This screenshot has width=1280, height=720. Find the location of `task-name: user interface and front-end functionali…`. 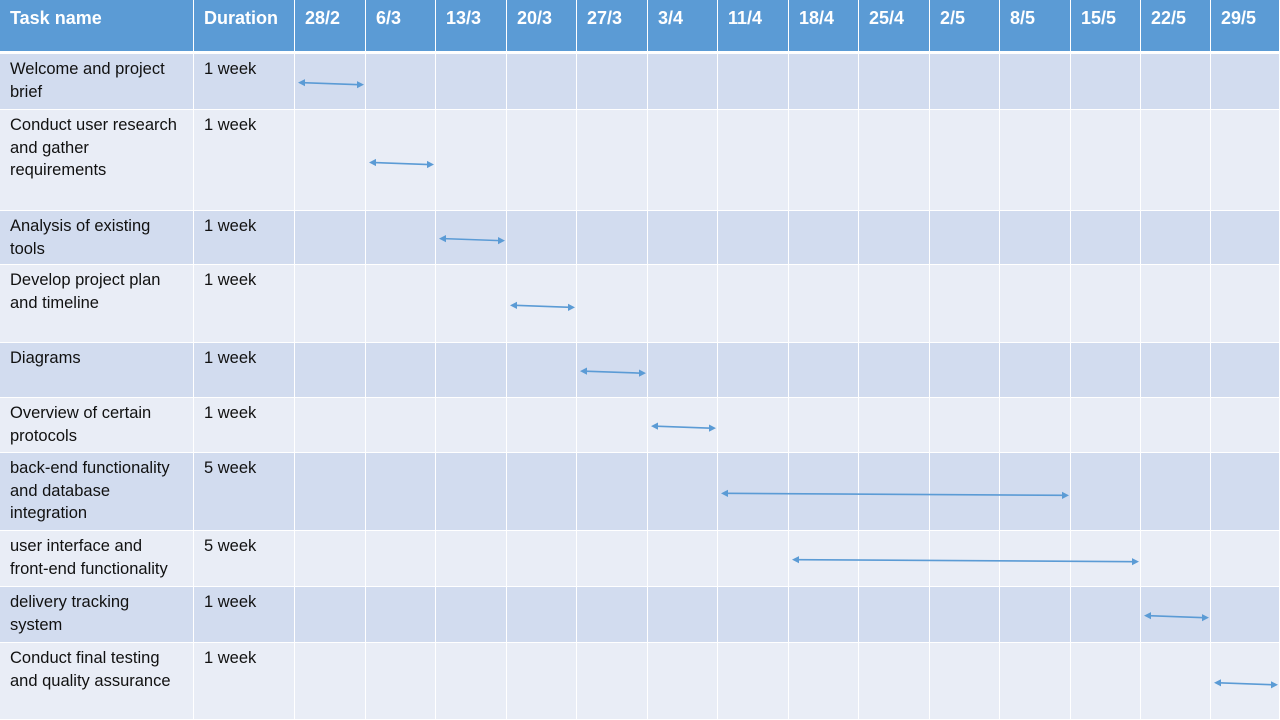

task-name: user interface and front-end functionali… is located at coordinates (97, 559).